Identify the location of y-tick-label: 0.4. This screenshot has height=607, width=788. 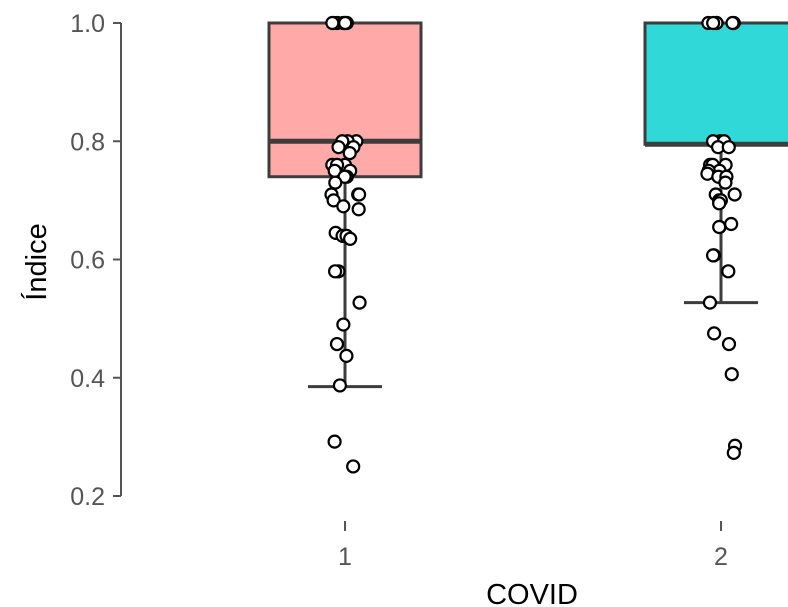
(87, 379).